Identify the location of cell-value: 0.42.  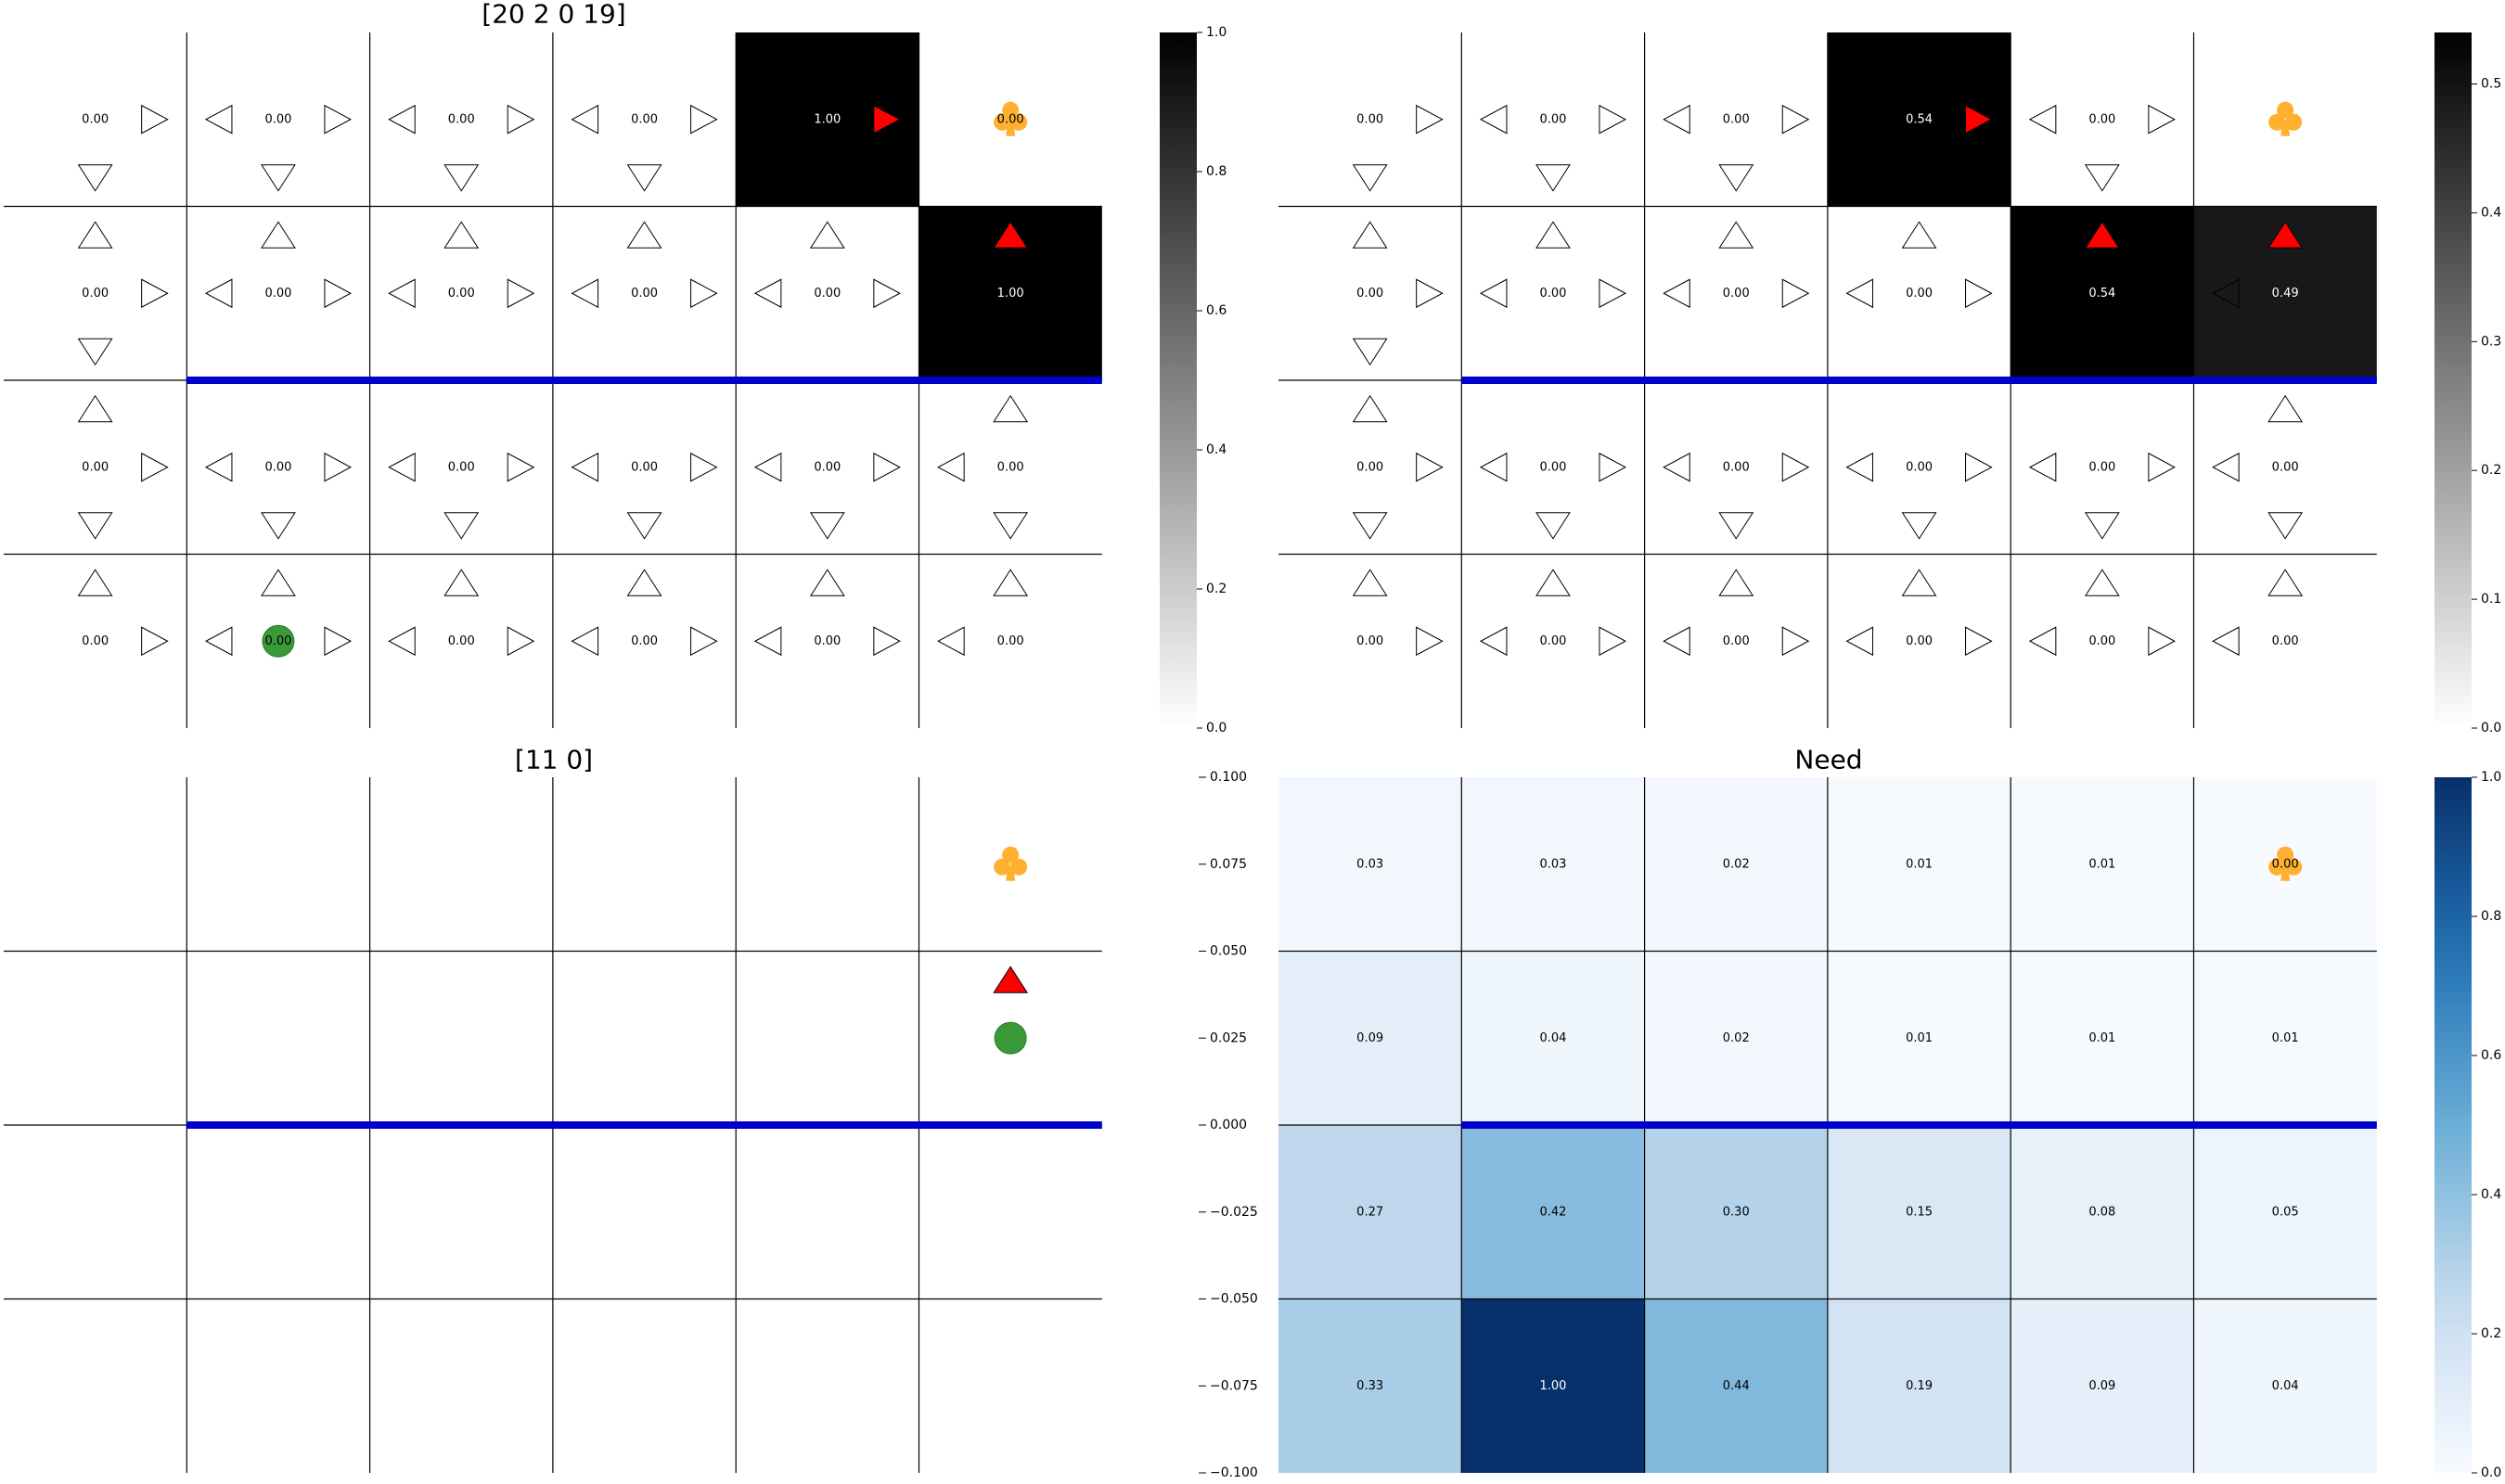
(1553, 1212).